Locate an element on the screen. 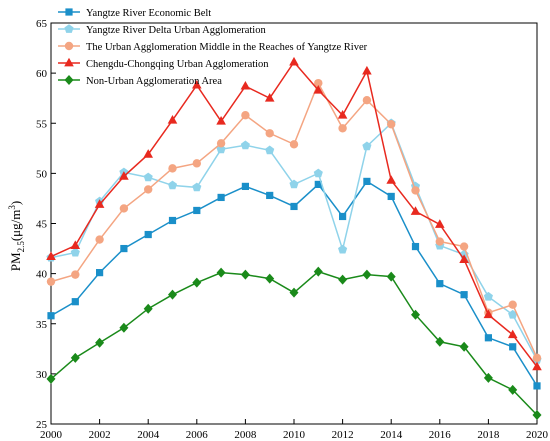 The height and width of the screenshot is (441, 550). x-tick-label: 2010 is located at coordinates (294, 435).